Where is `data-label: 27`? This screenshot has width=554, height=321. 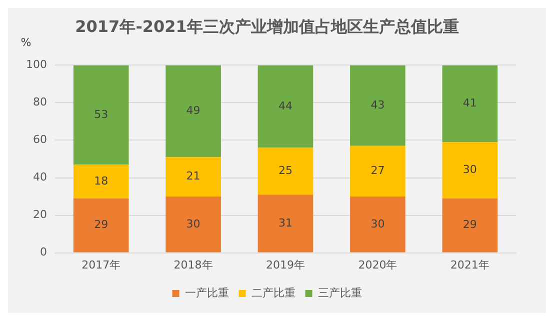 data-label: 27 is located at coordinates (377, 171).